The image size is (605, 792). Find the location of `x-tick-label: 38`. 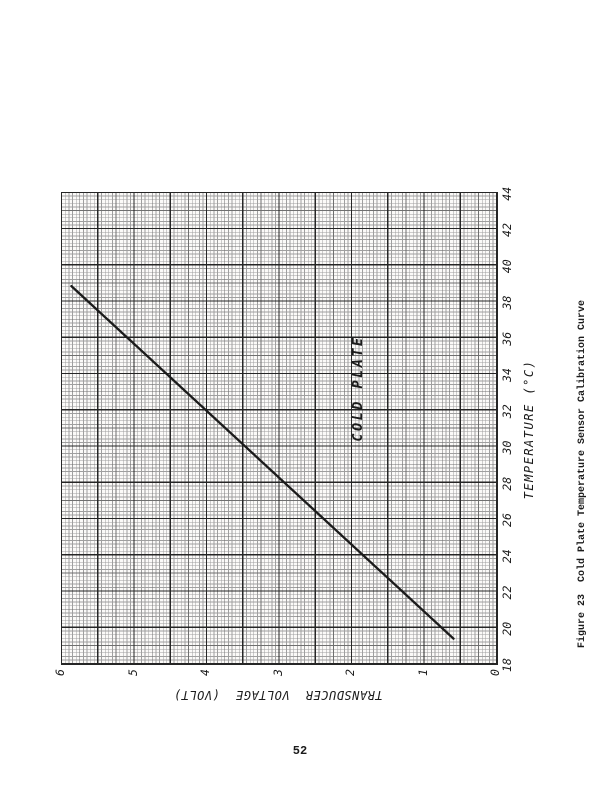

x-tick-label: 38 is located at coordinates (507, 302).